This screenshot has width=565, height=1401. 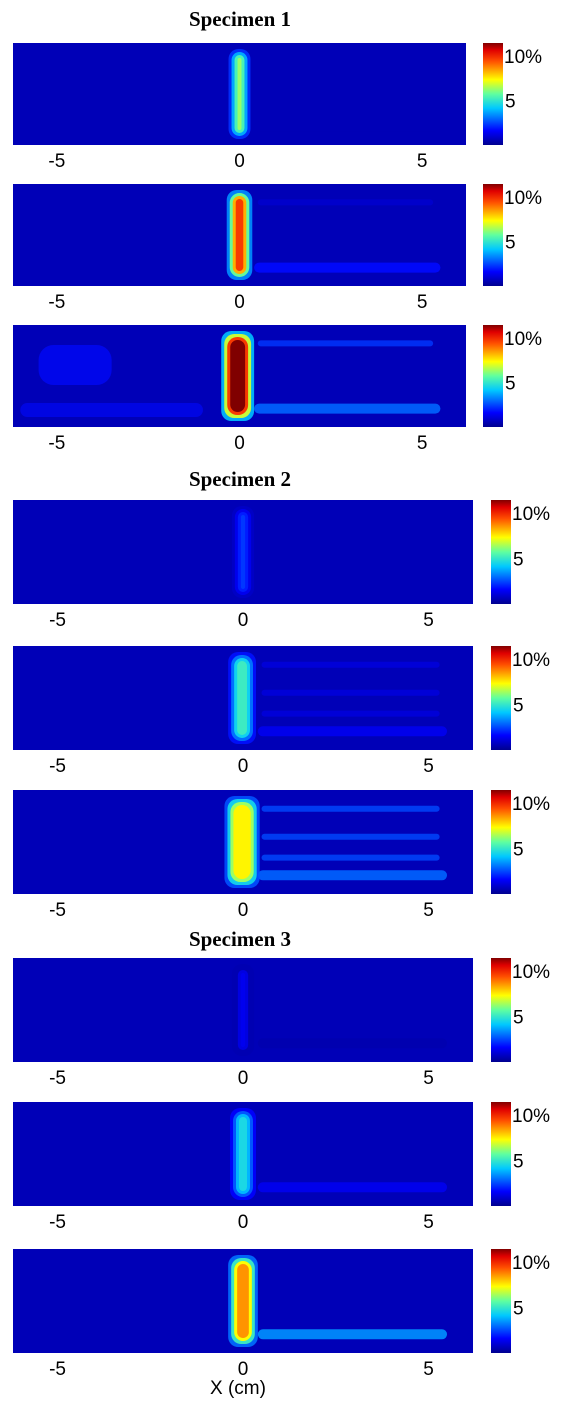 I want to click on specimen-2-panel-3: -5 0 5, so click(x=243, y=855).